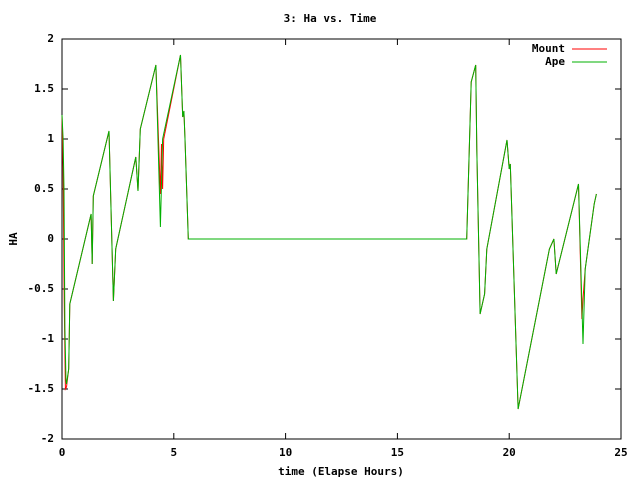 The image size is (640, 480). What do you see at coordinates (44, 88) in the screenshot?
I see `y-tick-label: 1.5` at bounding box center [44, 88].